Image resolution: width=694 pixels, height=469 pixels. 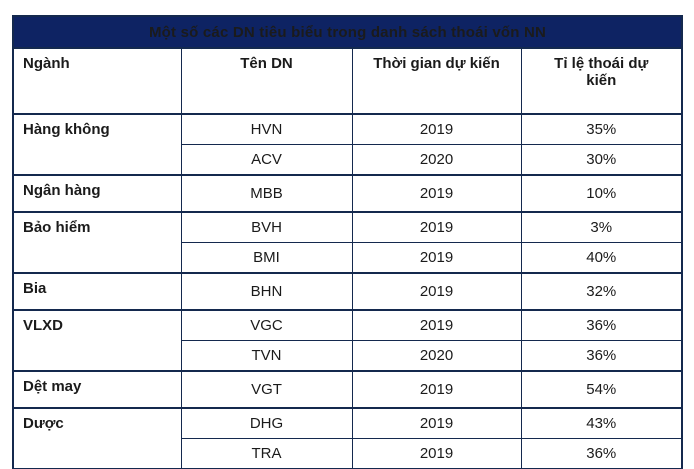 I want to click on cell-ten-dn: TRA, so click(x=266, y=453).